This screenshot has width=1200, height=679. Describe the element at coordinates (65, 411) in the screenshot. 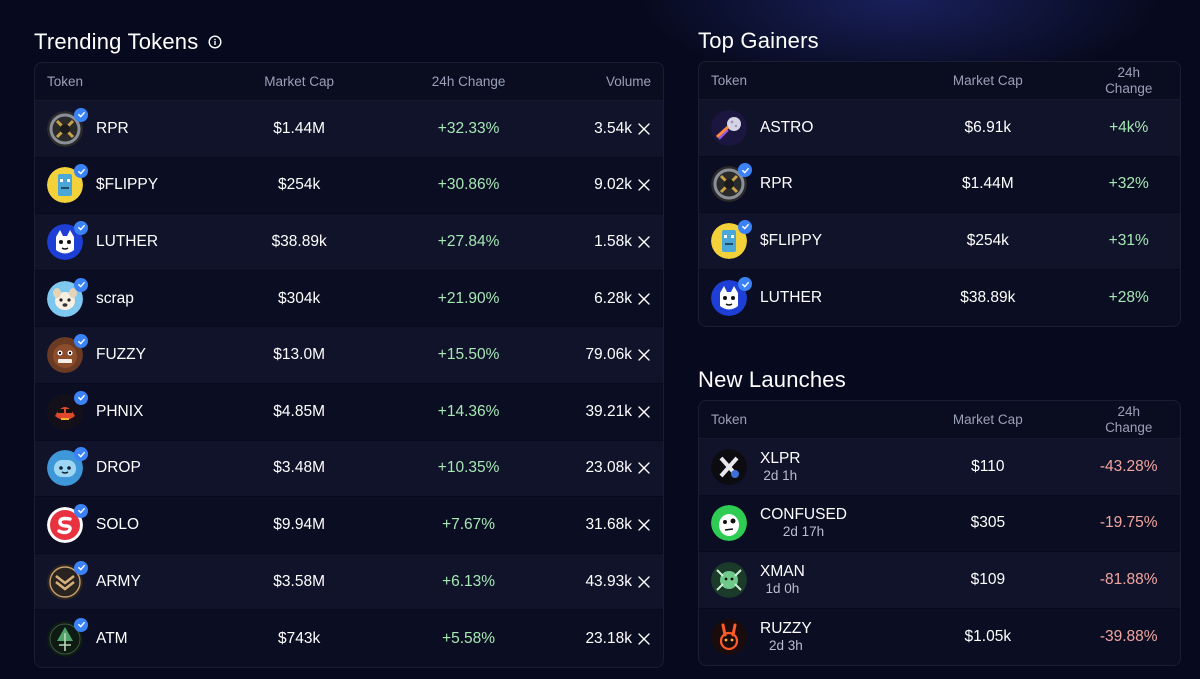

I see `phnix-logo` at that location.